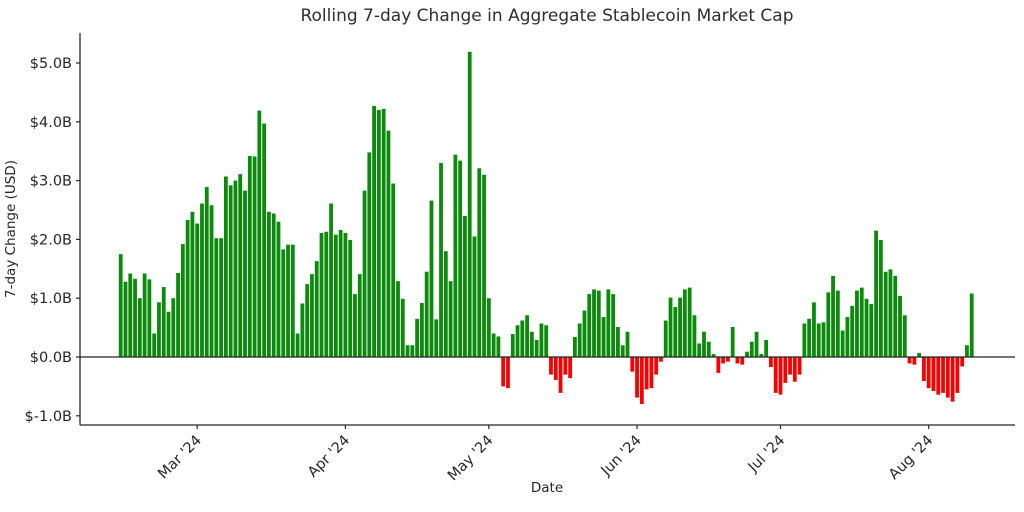 Image resolution: width=1024 pixels, height=512 pixels. What do you see at coordinates (471, 459) in the screenshot?
I see `x-tick-label: May '24` at bounding box center [471, 459].